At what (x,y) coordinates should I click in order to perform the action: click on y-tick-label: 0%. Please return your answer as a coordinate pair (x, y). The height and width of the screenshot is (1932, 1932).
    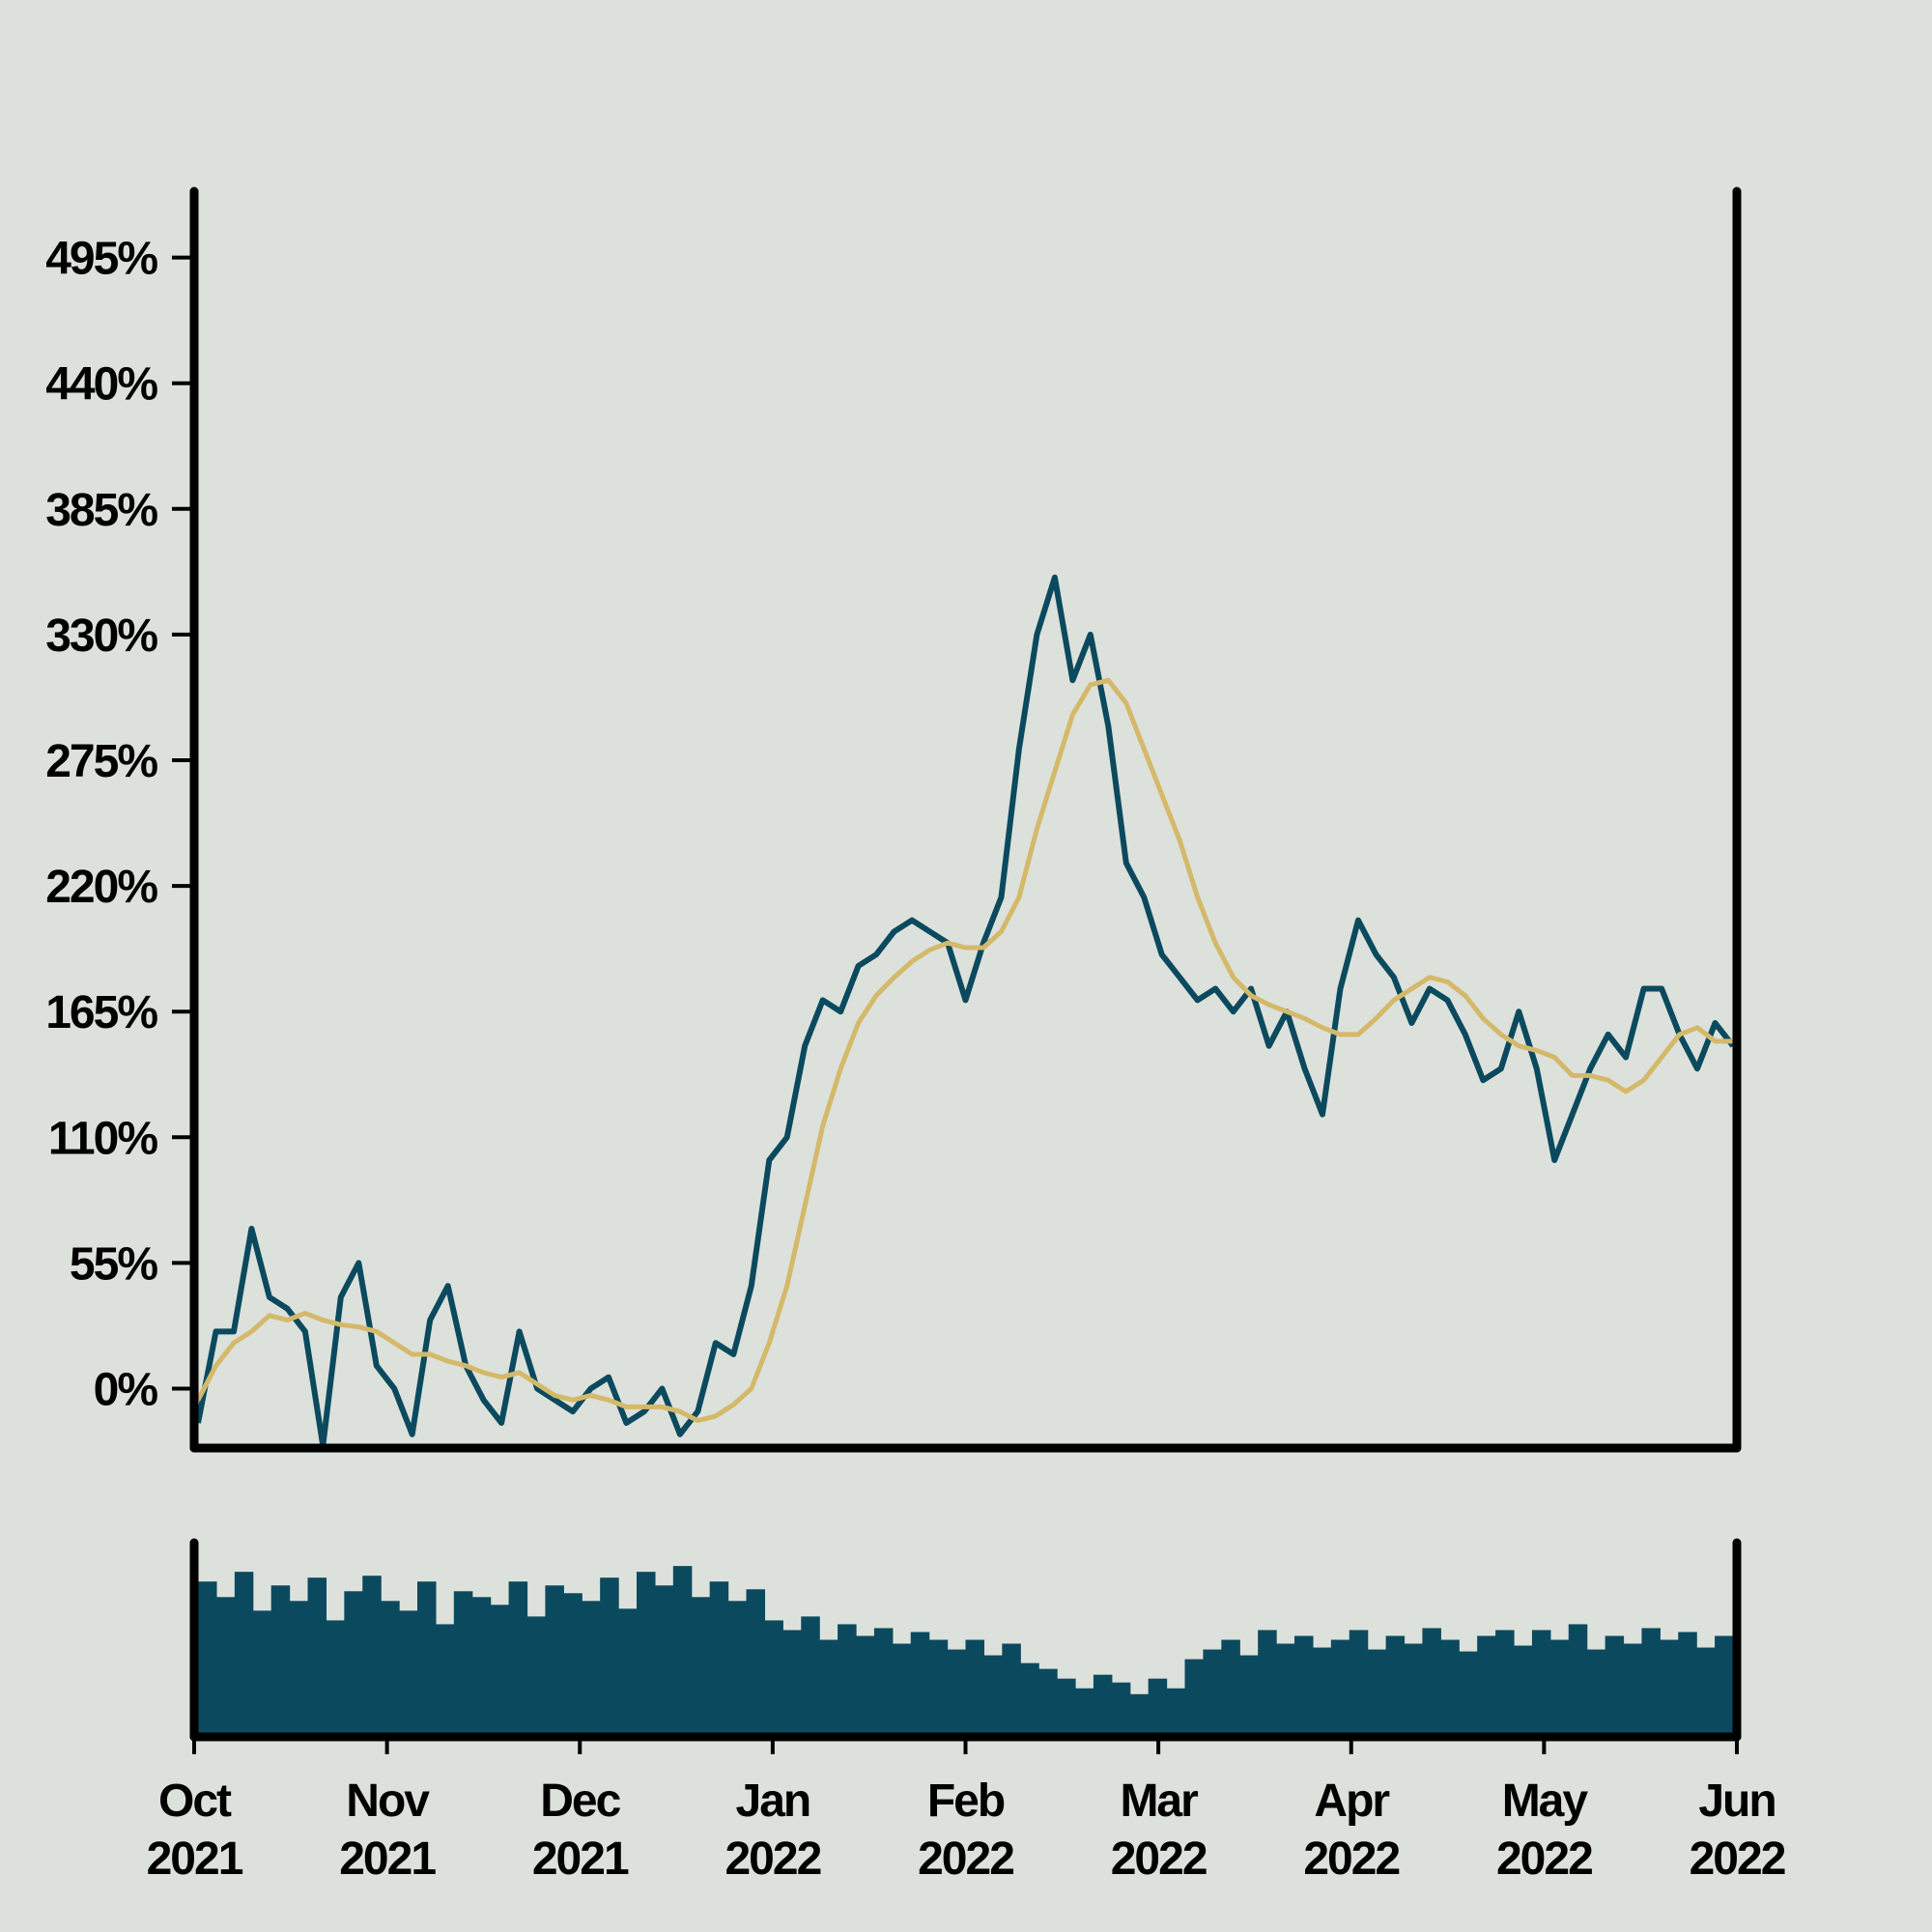
    Looking at the image, I should click on (126, 1389).